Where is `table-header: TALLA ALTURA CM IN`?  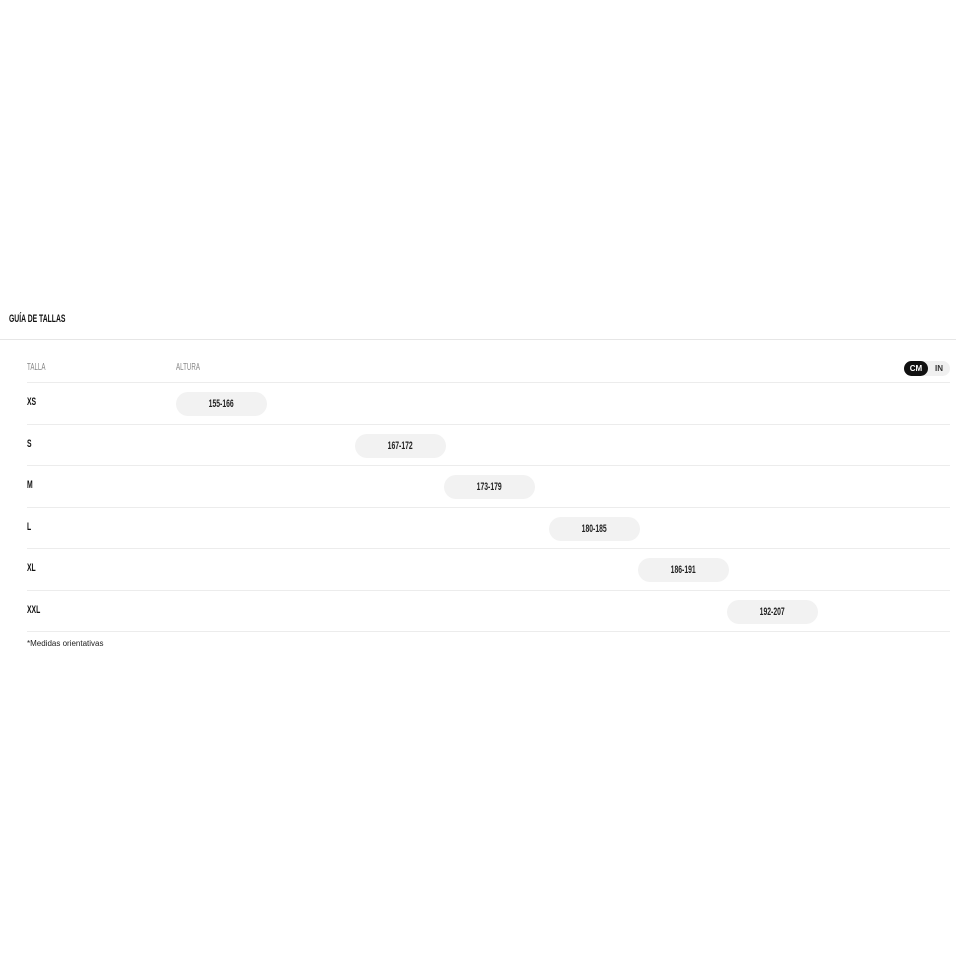
table-header: TALLA ALTURA CM IN is located at coordinates (488, 370).